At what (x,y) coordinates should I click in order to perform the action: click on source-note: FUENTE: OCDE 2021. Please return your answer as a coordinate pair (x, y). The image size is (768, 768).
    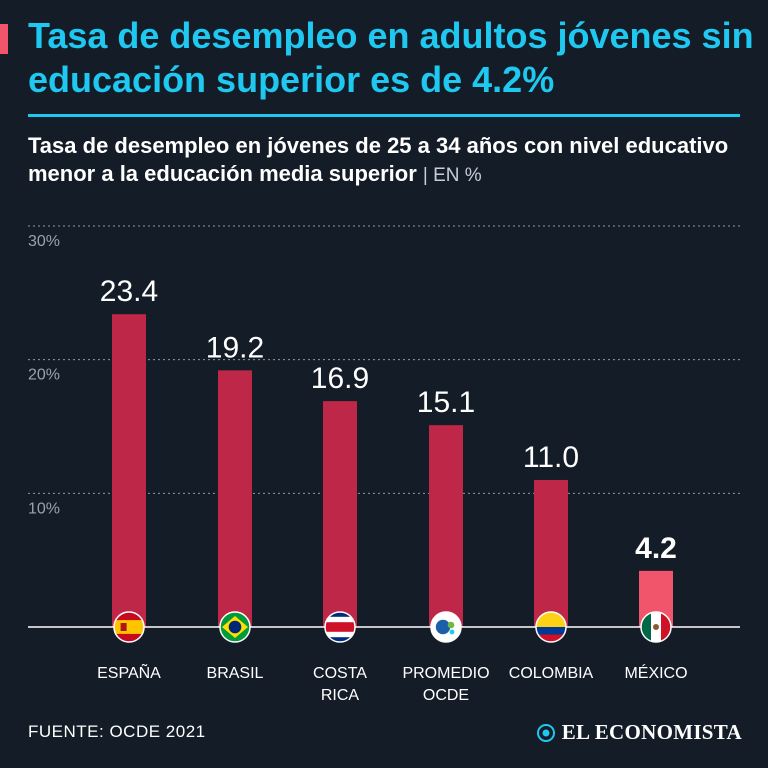
    Looking at the image, I should click on (117, 731).